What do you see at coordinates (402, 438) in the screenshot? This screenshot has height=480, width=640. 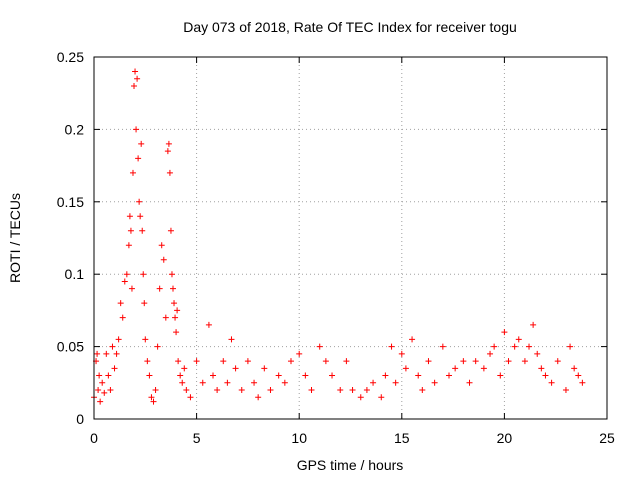 I see `x-tick-label: 15` at bounding box center [402, 438].